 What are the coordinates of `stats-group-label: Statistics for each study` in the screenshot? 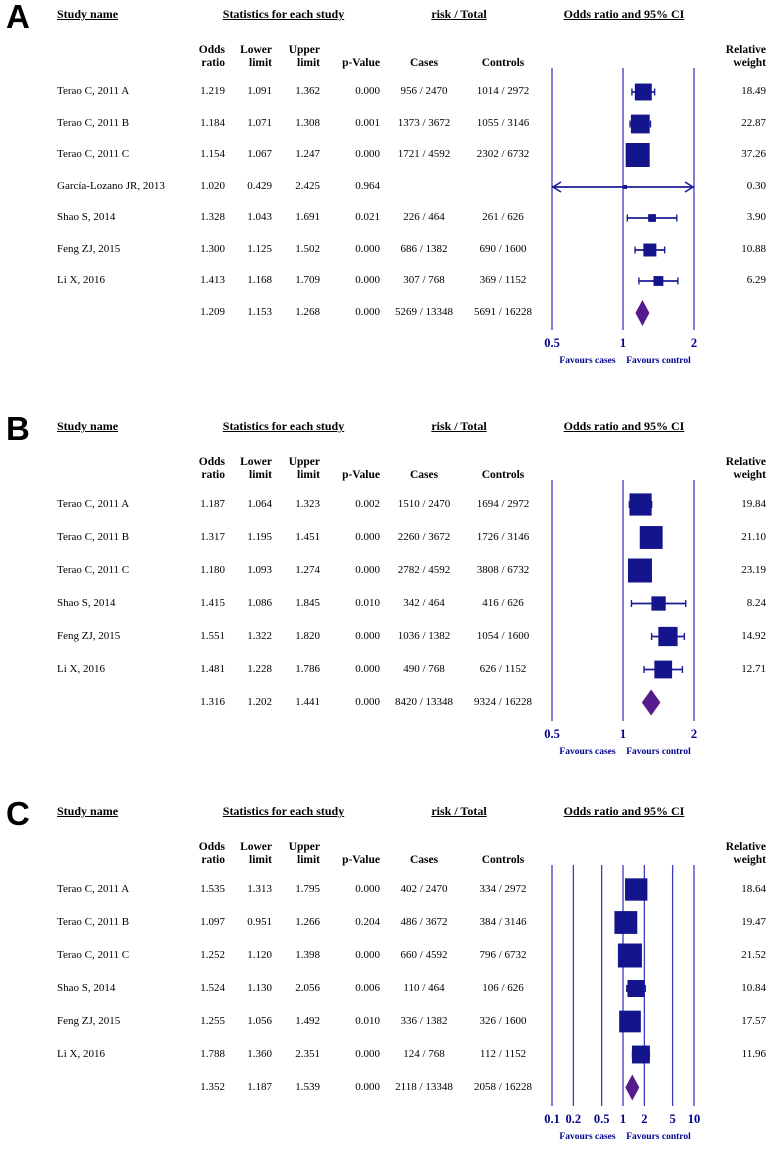 It's located at (283, 811).